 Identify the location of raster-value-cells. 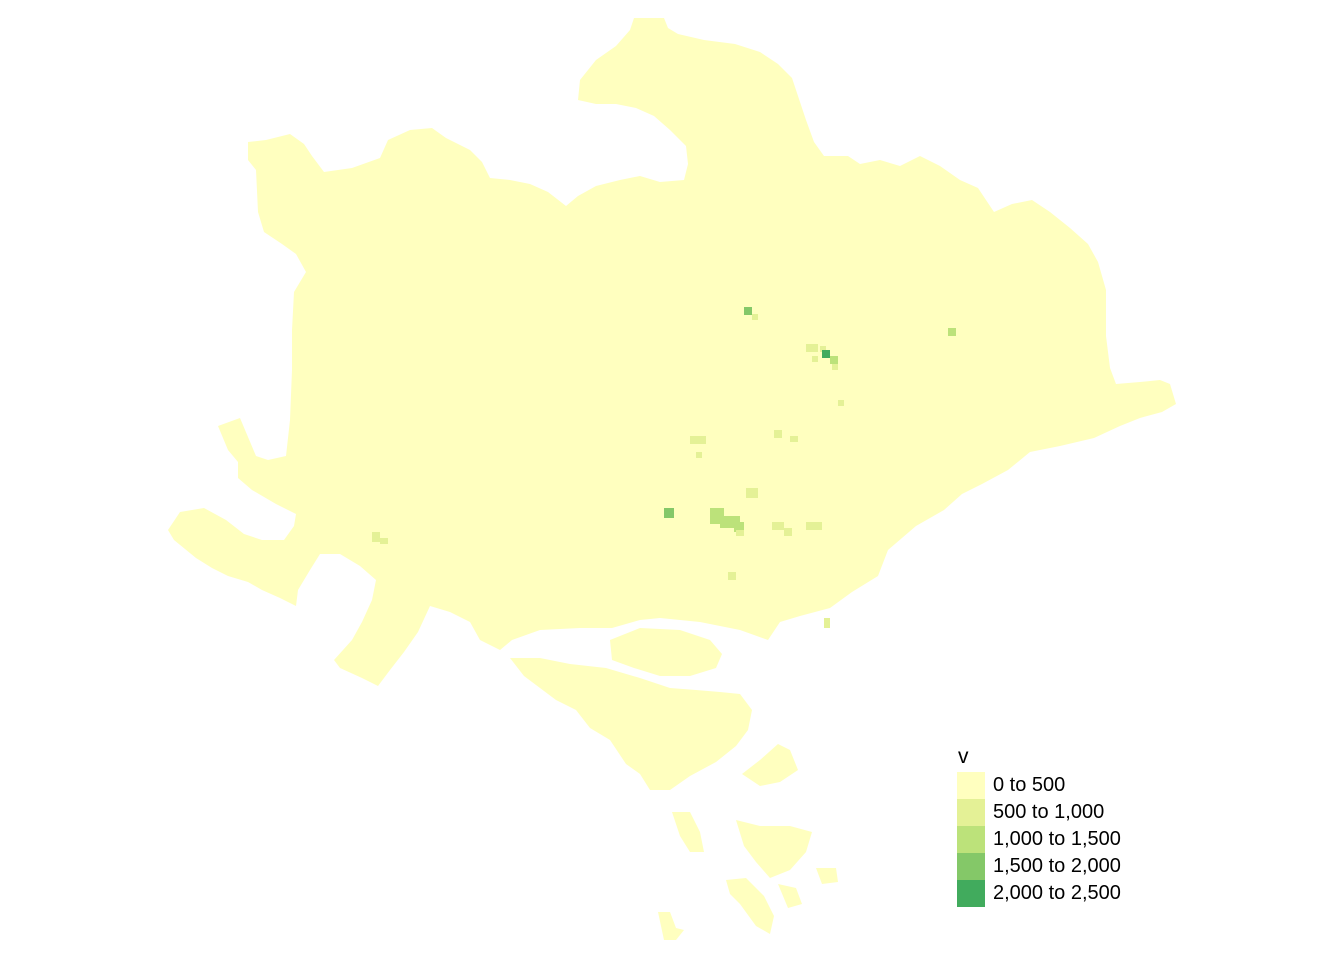
(664, 467).